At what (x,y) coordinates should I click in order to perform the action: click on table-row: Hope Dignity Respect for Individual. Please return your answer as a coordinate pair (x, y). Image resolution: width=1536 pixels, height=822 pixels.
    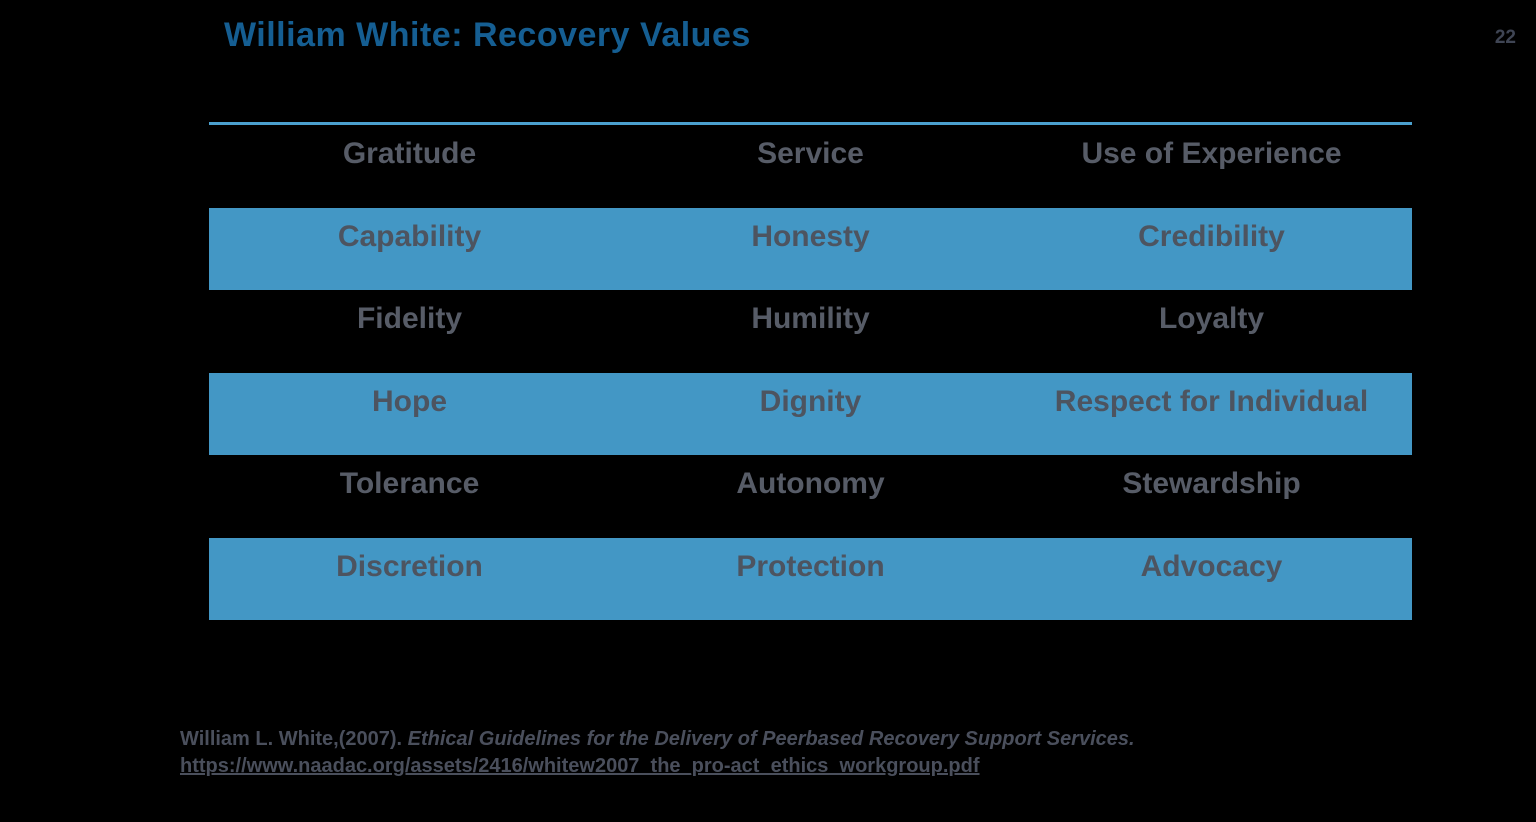
    Looking at the image, I should click on (810, 413).